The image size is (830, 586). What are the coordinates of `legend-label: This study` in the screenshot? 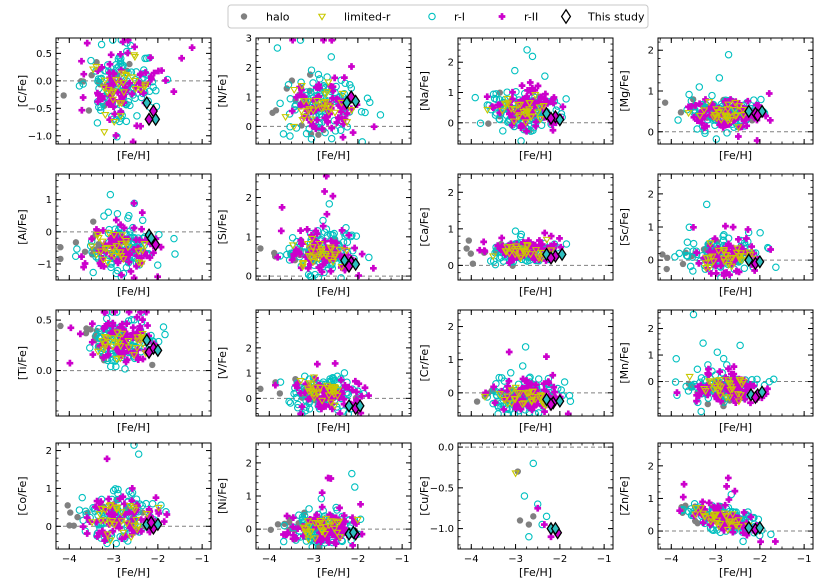 It's located at (616, 17).